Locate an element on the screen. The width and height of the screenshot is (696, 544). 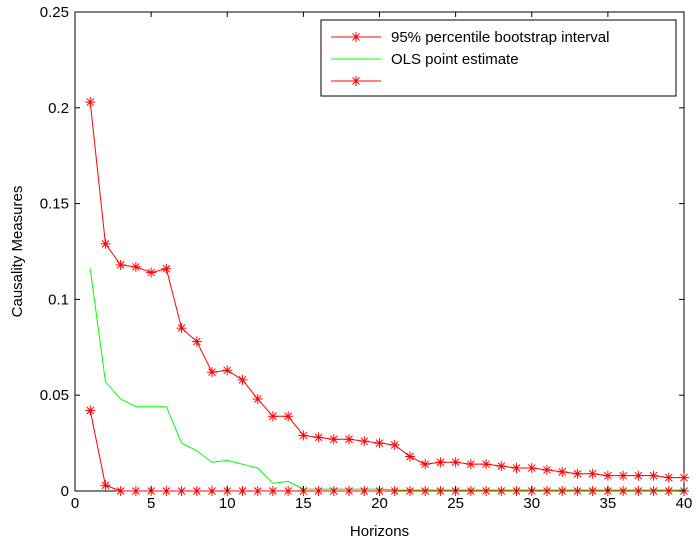
x-tick-label: 15 is located at coordinates (303, 503).